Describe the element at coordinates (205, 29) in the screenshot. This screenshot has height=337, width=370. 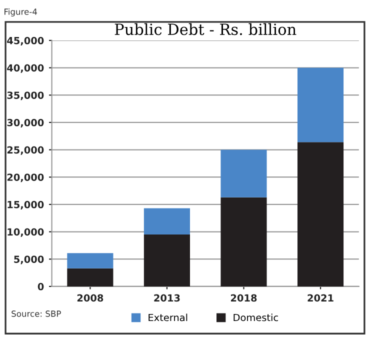
I see `chart-title: Public Debt - Rs. billion` at that location.